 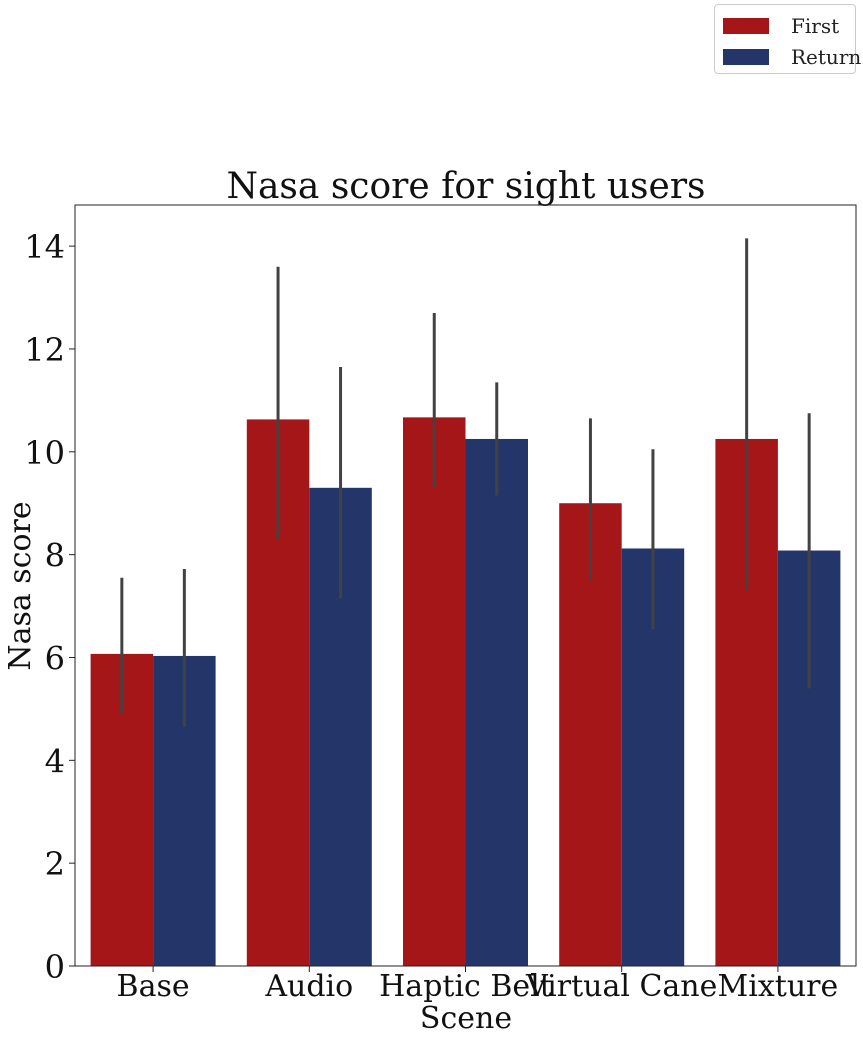 I want to click on y-tick-label: 2, so click(x=55, y=864).